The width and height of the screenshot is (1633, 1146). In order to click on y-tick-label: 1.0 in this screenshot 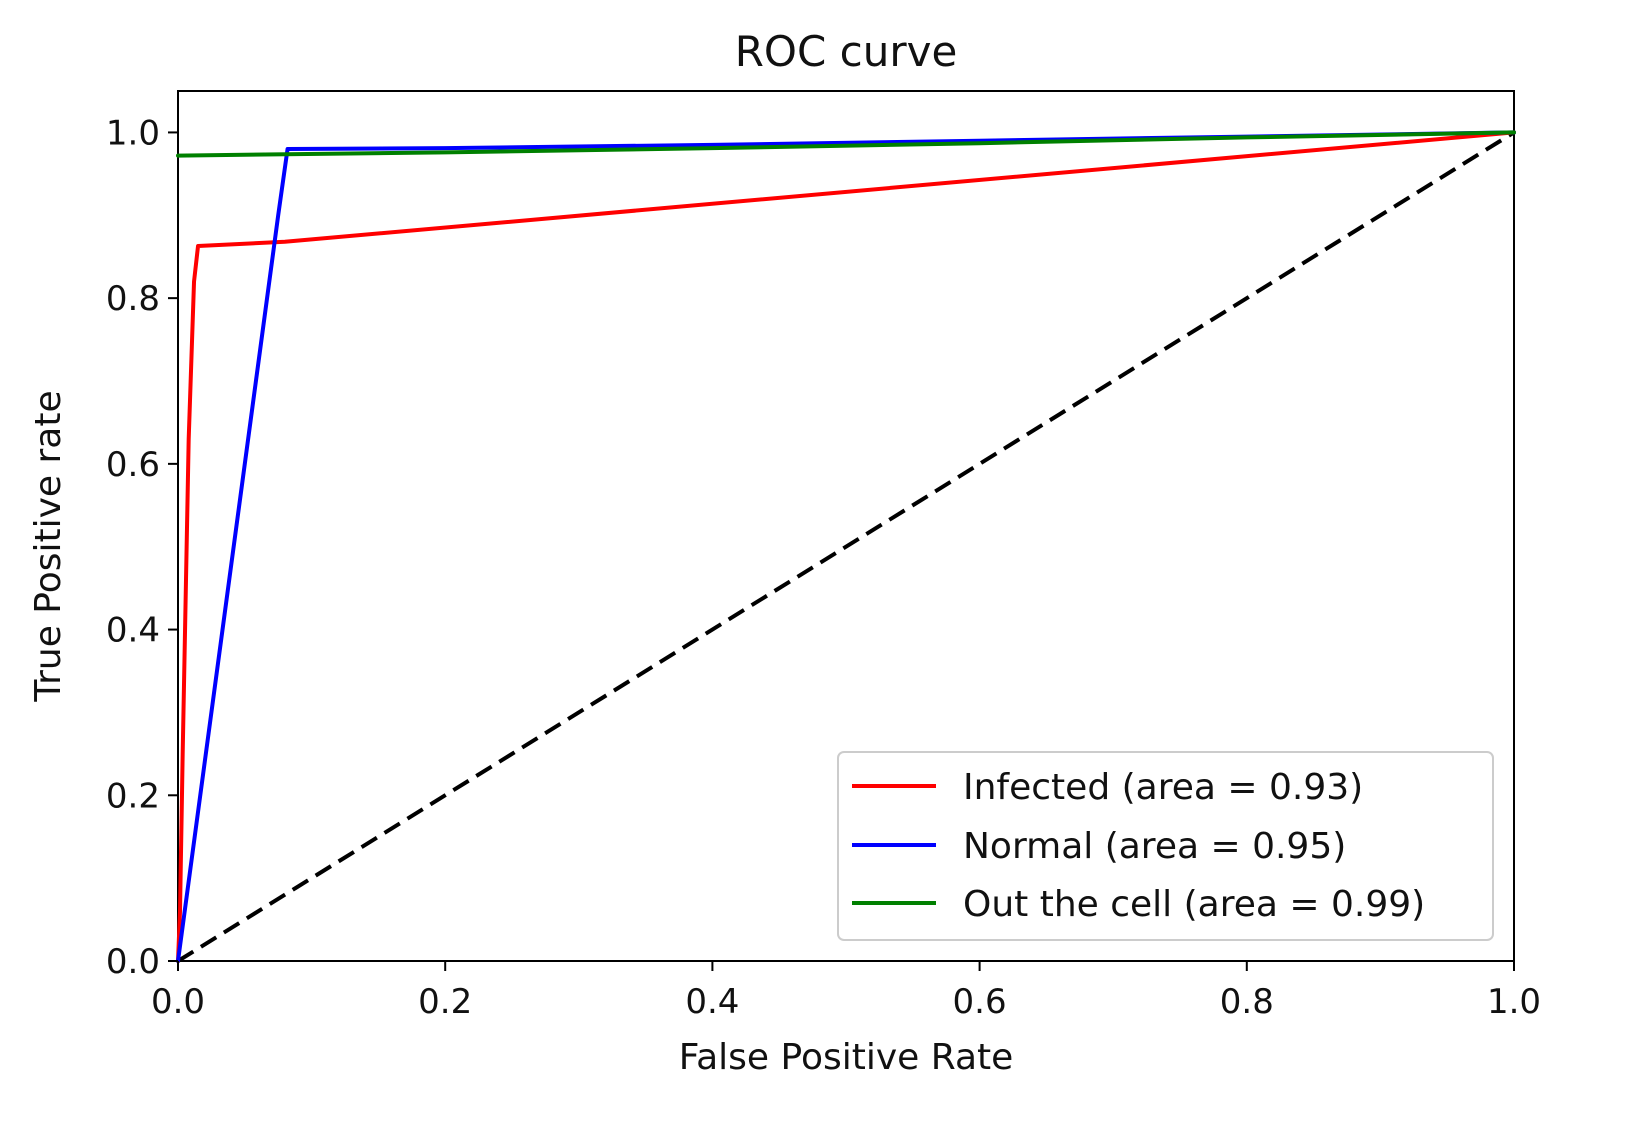, I will do `click(133, 133)`.